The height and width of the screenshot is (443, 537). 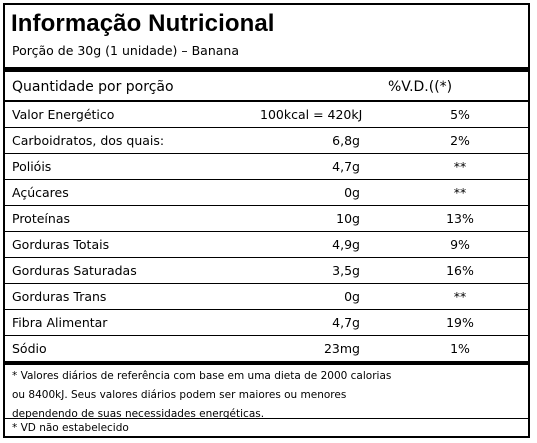 I want to click on nutrient-daily-value: 19%, so click(x=460, y=322).